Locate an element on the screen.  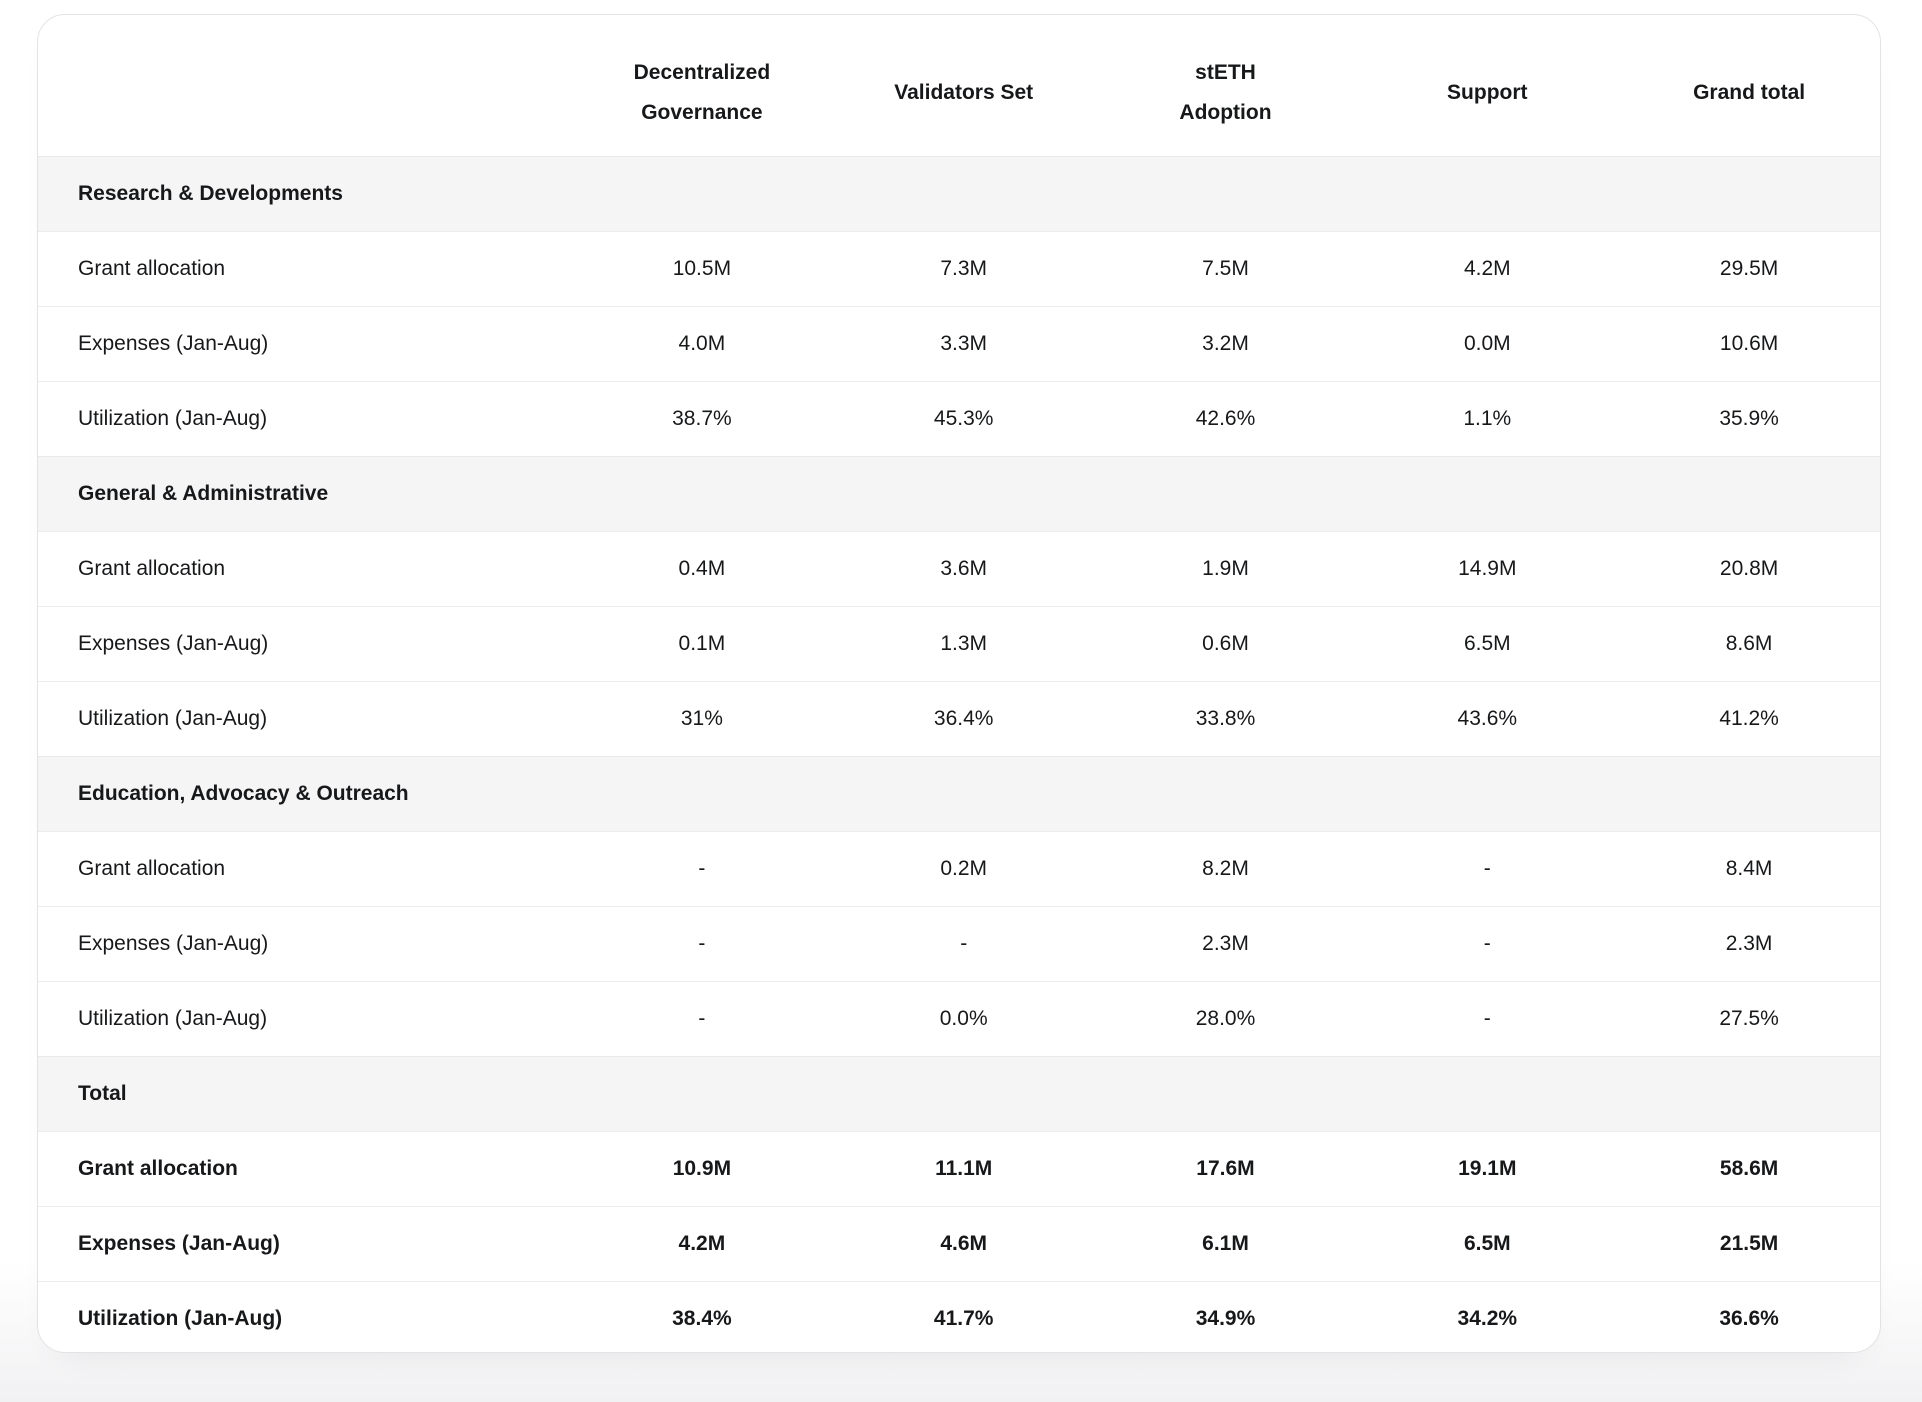
table-row: Grant allocation - 0.2M 8.2M - 8.4M is located at coordinates (959, 868).